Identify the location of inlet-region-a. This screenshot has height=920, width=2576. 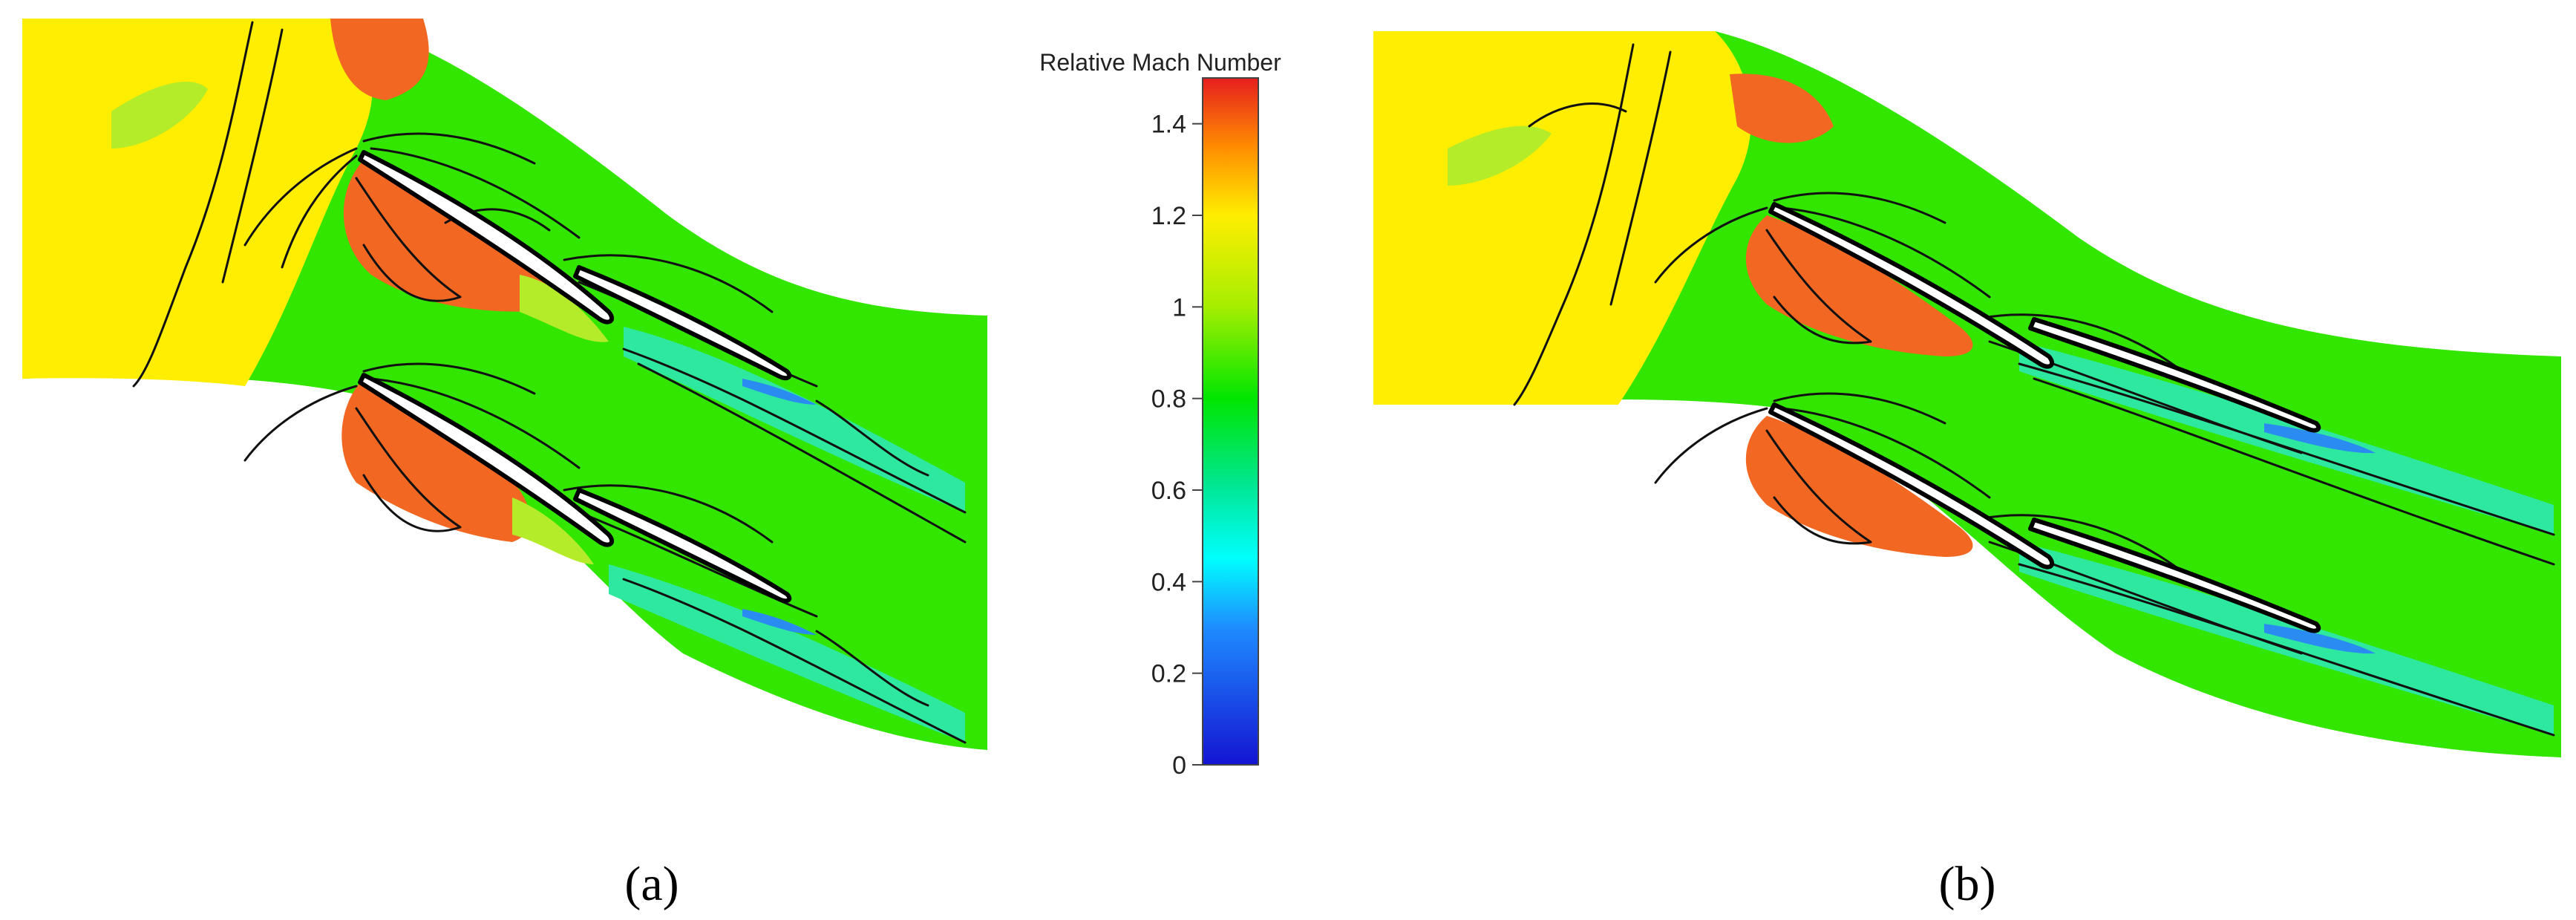
(198, 202).